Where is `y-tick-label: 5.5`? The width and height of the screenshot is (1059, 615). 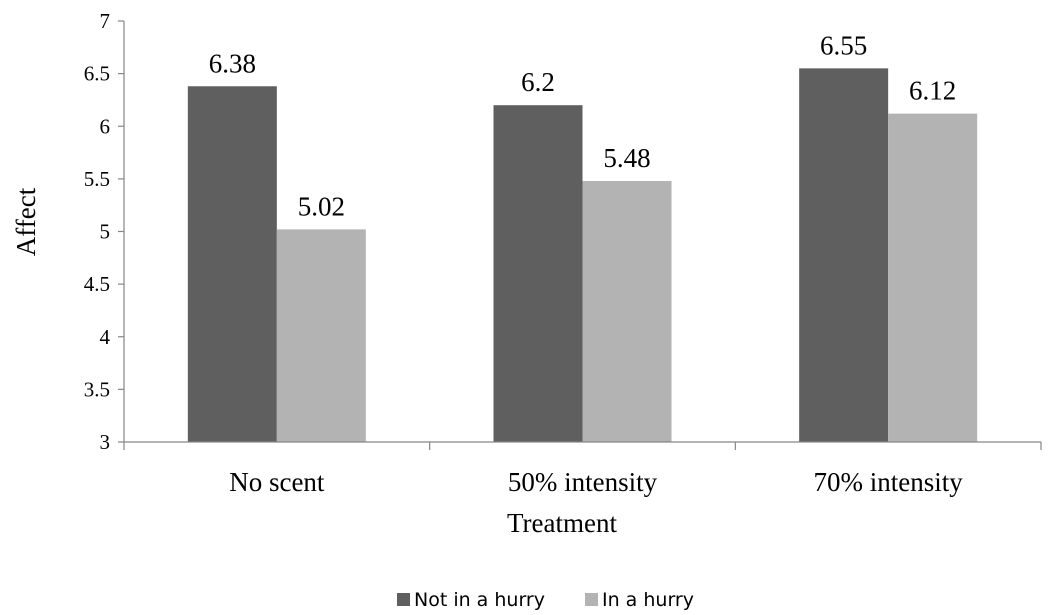
y-tick-label: 5.5 is located at coordinates (97, 179).